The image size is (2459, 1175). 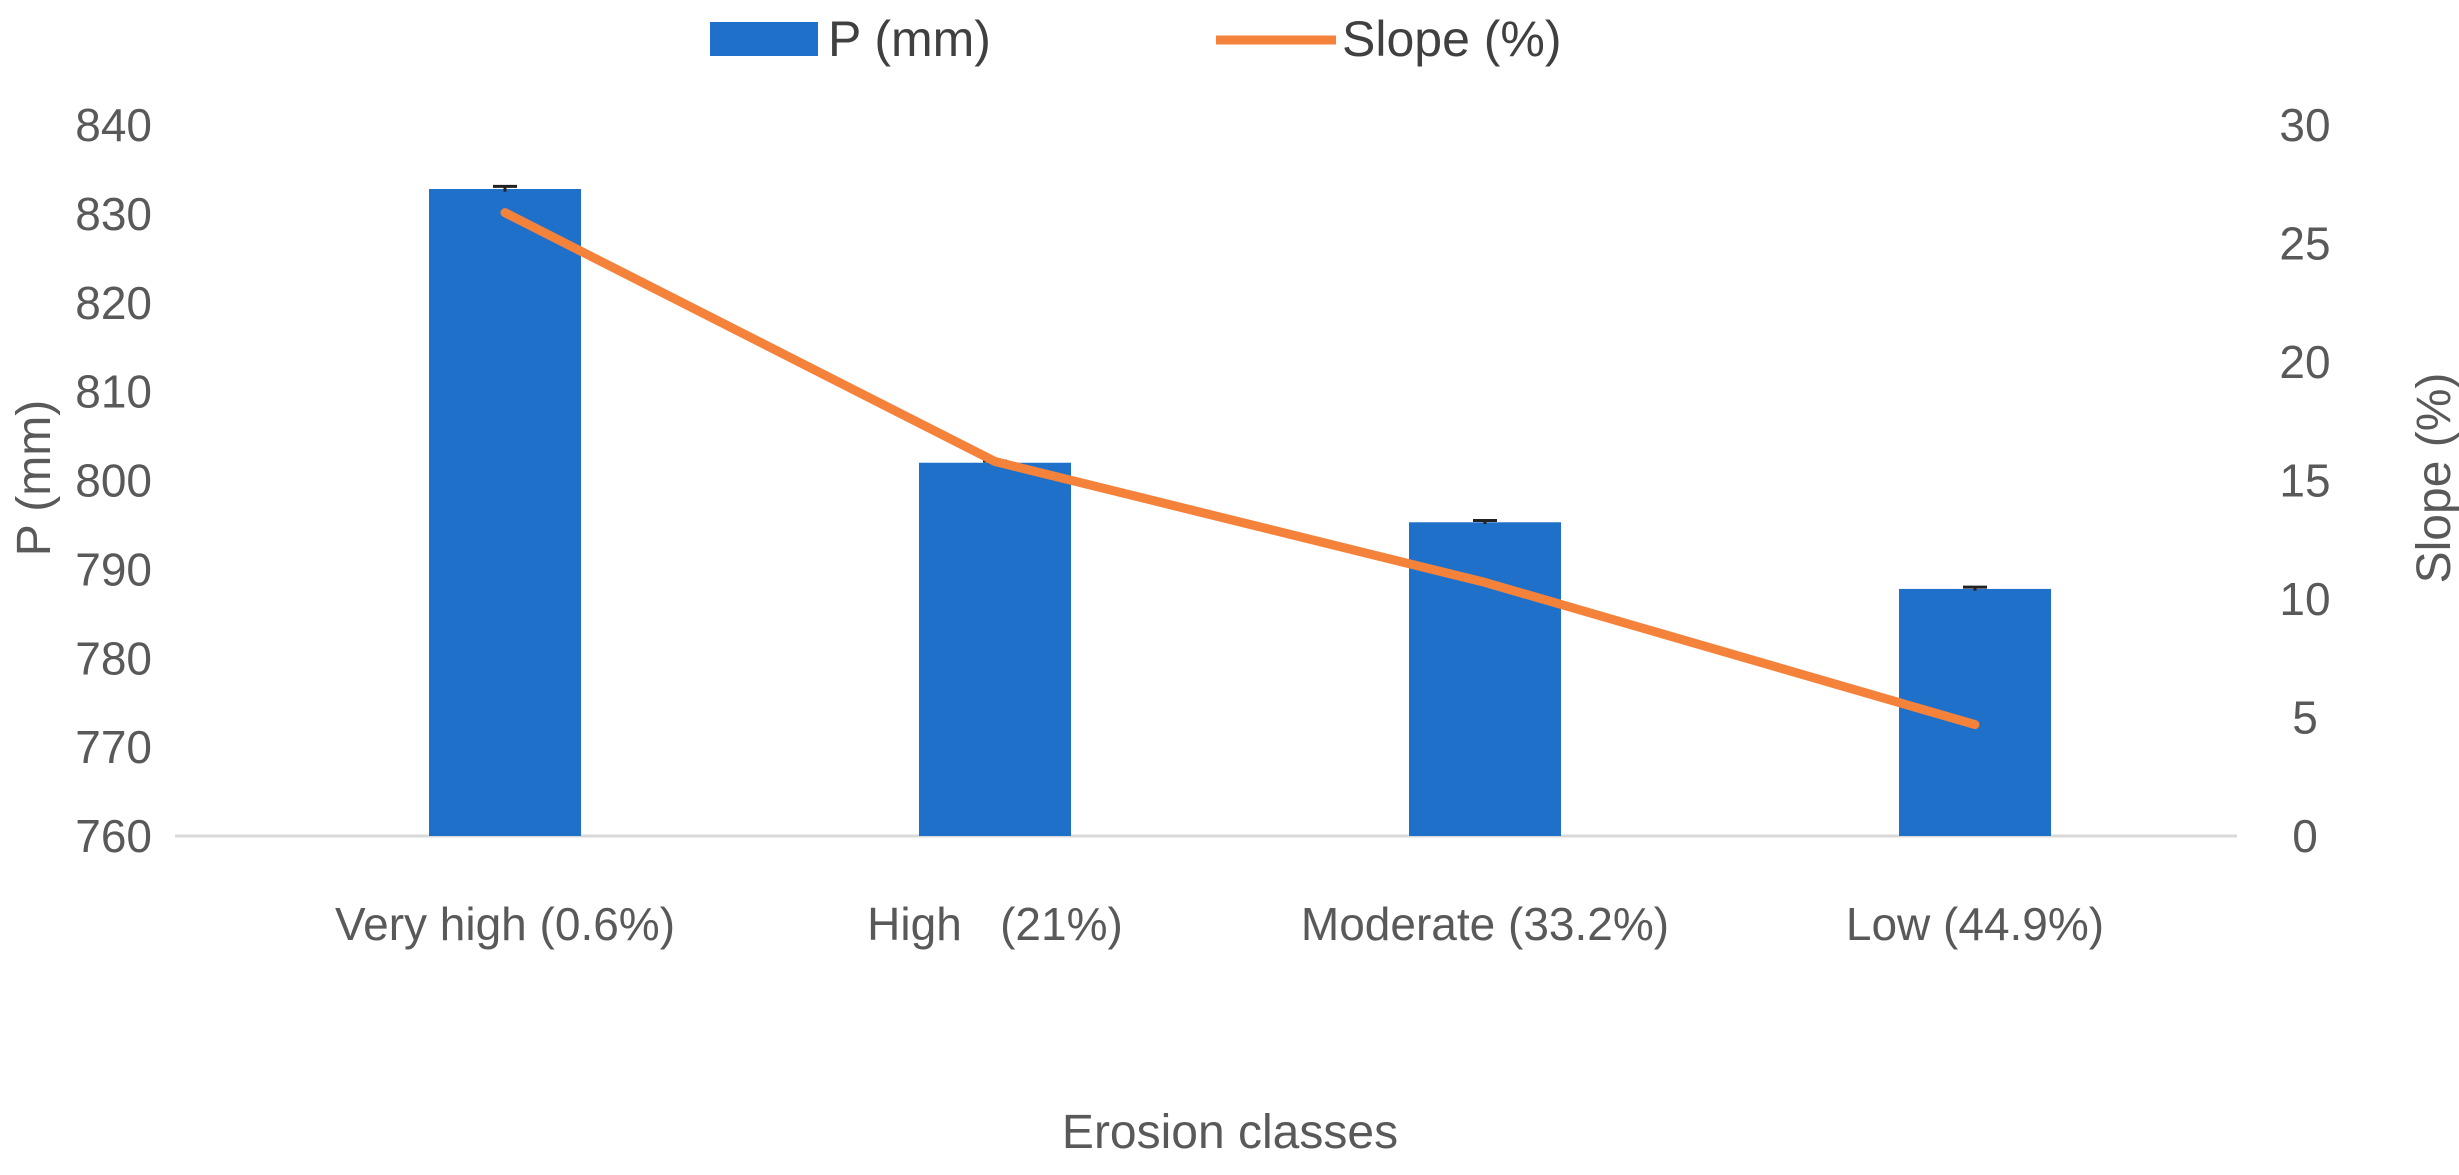 I want to click on y-axis-title: P (mm), so click(x=34, y=478).